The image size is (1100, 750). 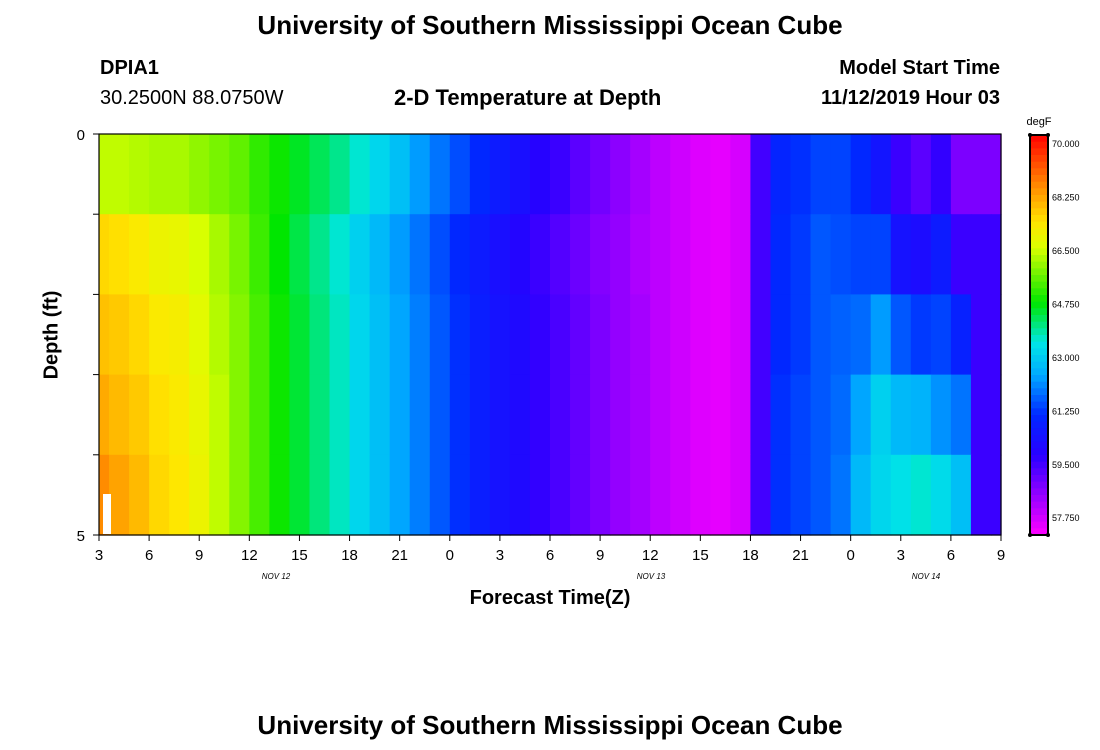 What do you see at coordinates (910, 98) in the screenshot?
I see `model-start-time: 11/12/2019 Hour 03` at bounding box center [910, 98].